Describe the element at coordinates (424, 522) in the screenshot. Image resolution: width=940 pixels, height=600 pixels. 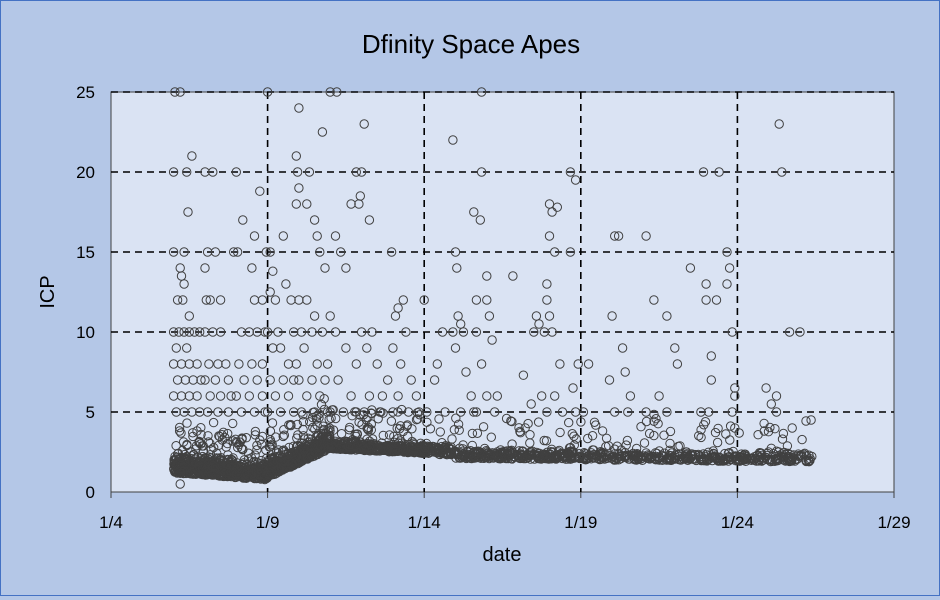
I see `x-tick-label: 1/14` at that location.